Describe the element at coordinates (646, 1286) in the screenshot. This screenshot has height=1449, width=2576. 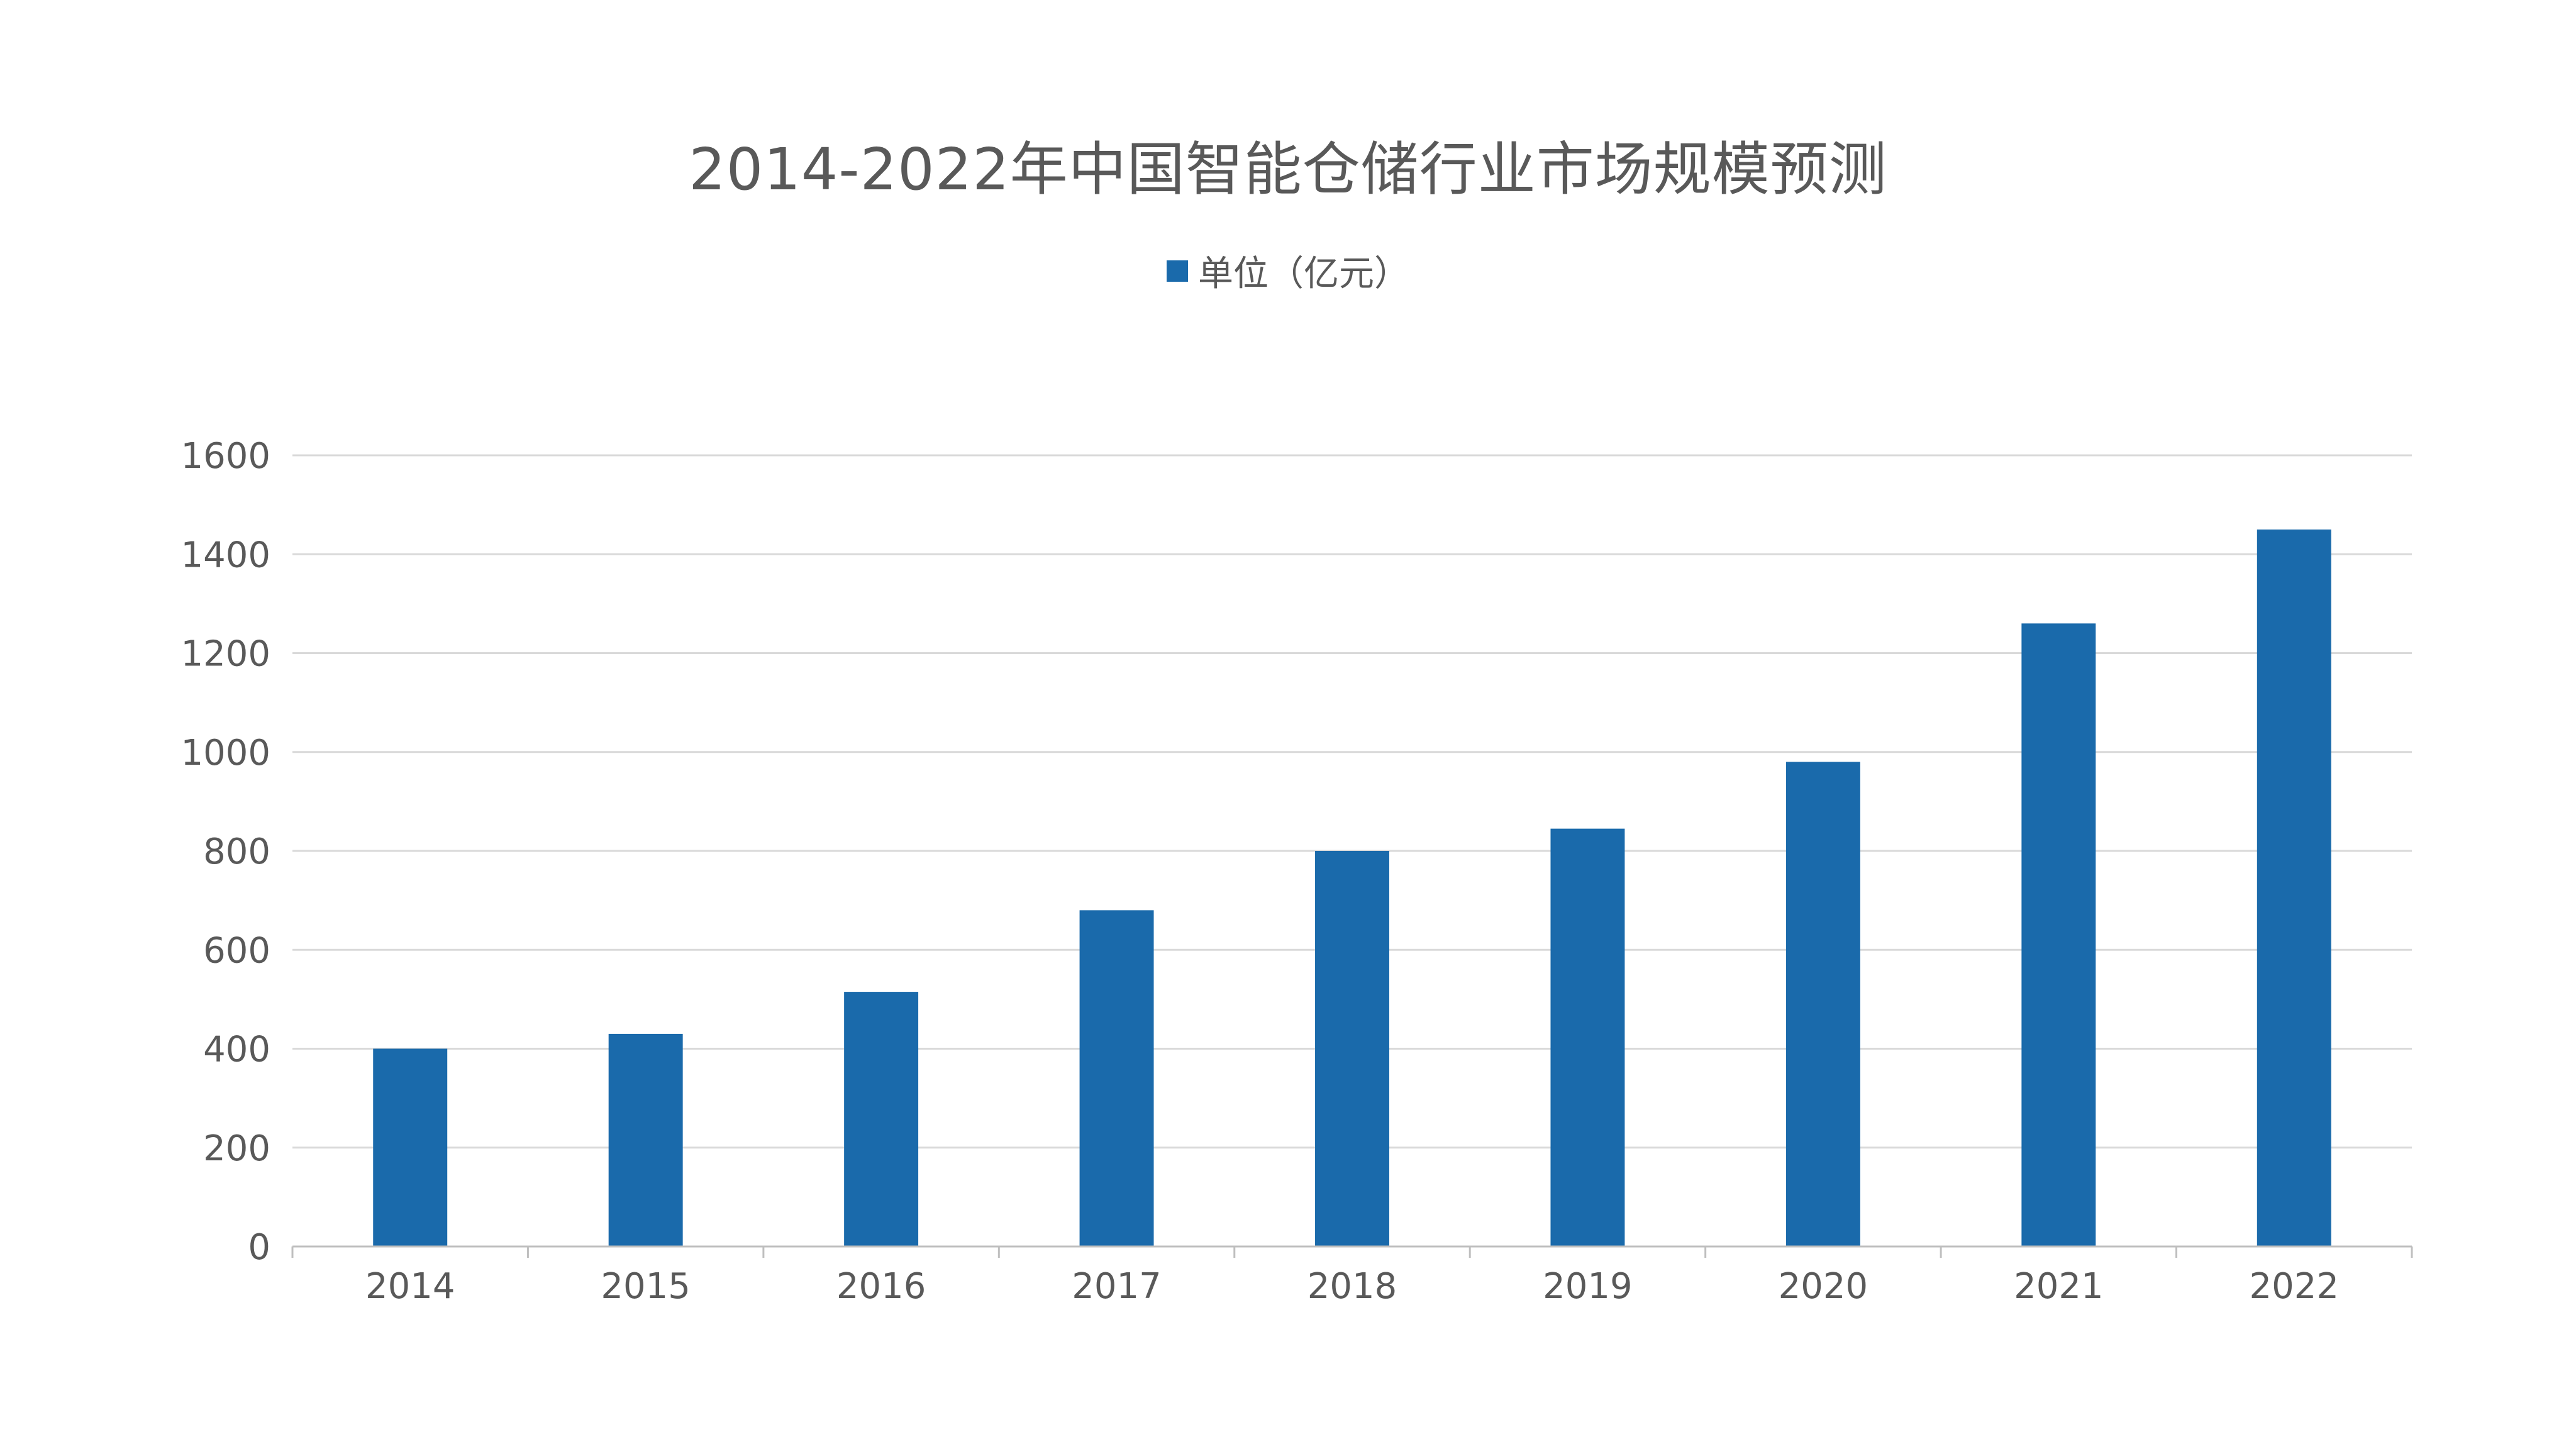
I see `x-tick-label: 2015` at that location.